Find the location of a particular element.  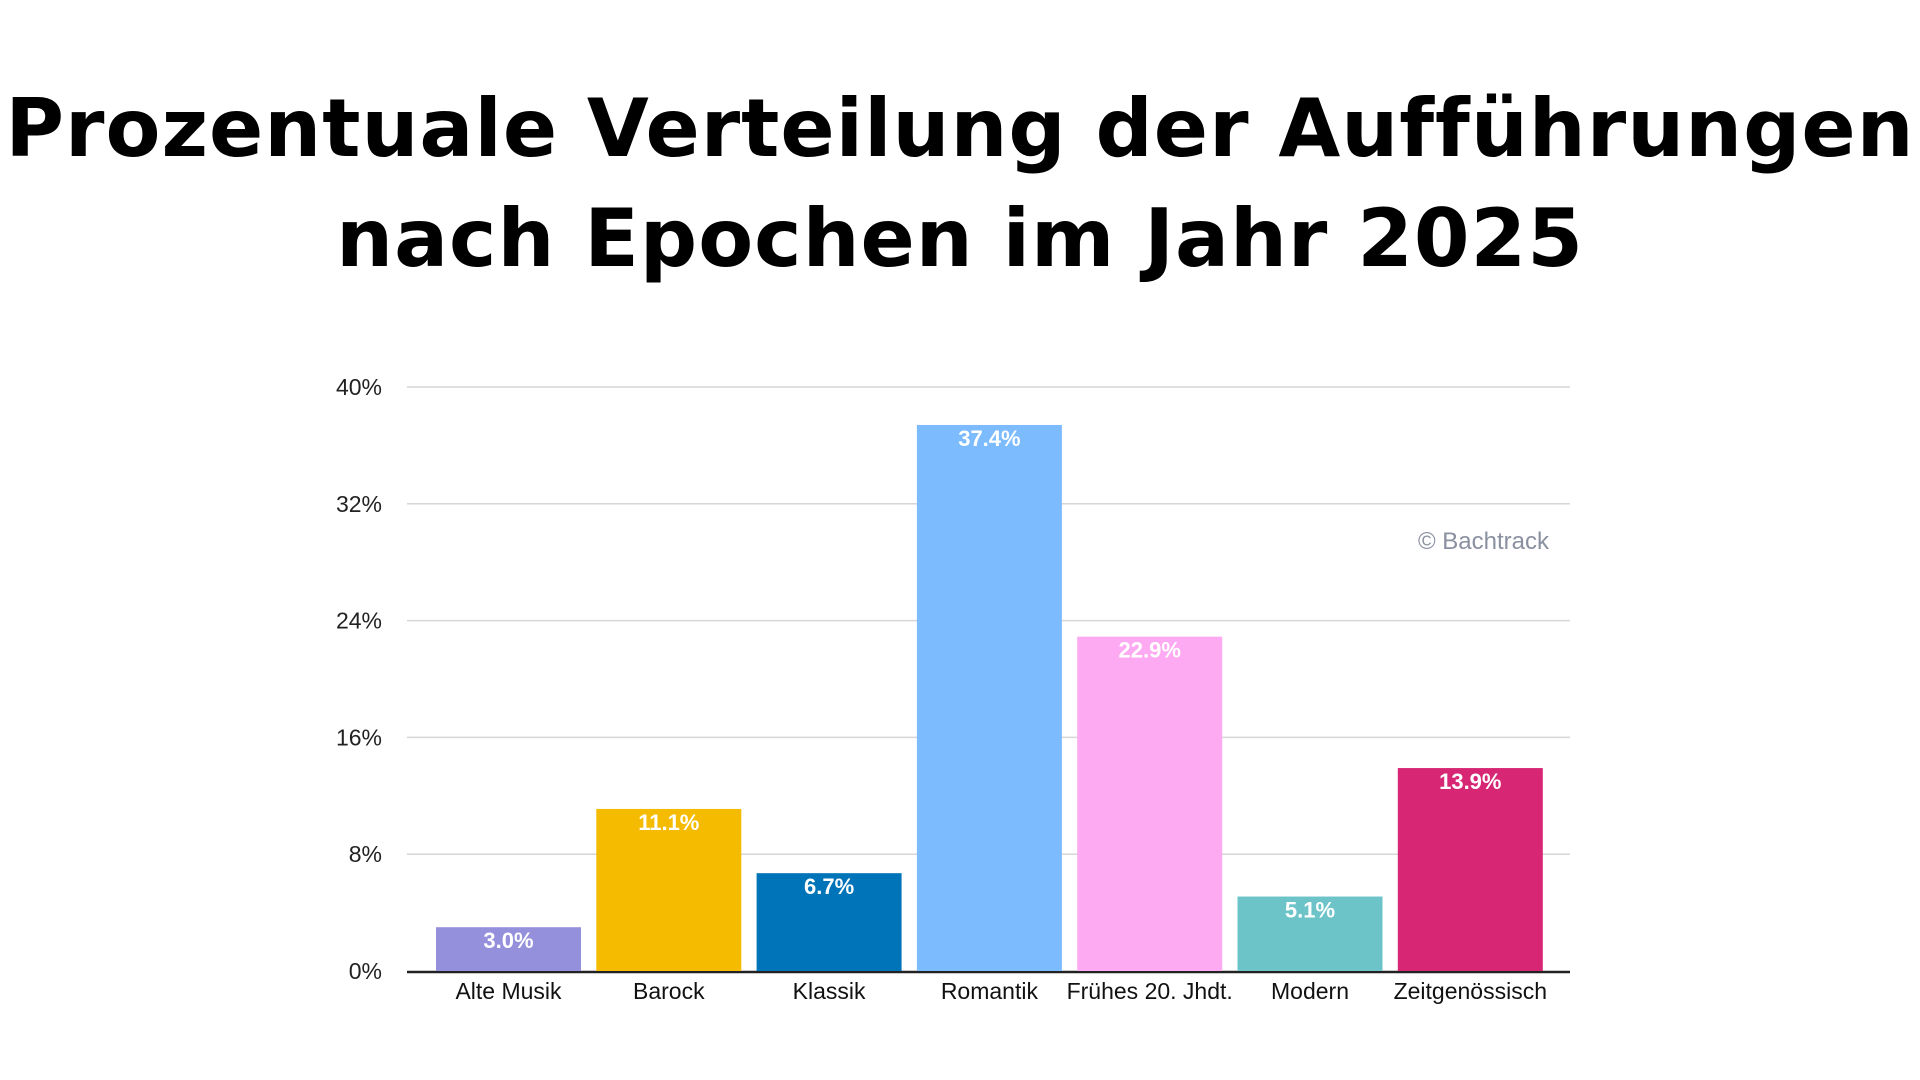

y-tick-label: 24% is located at coordinates (359, 621).